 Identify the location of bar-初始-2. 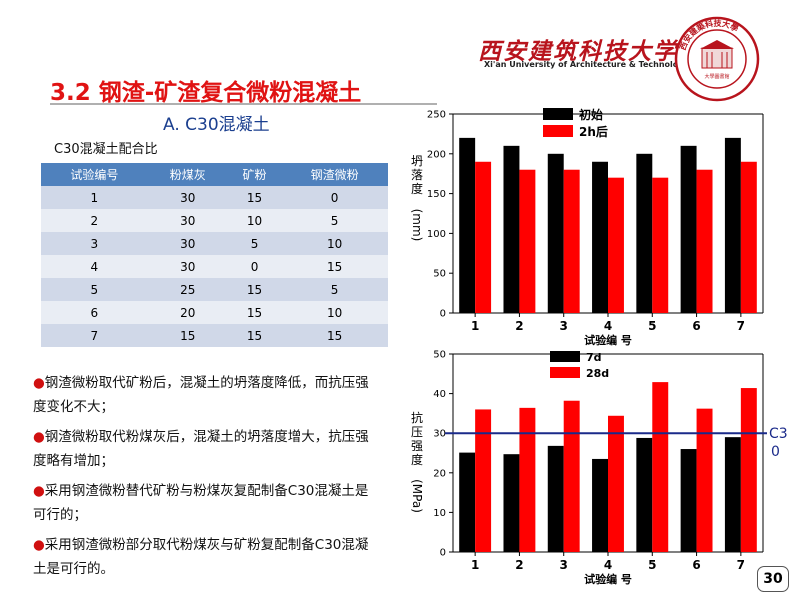
(511, 229).